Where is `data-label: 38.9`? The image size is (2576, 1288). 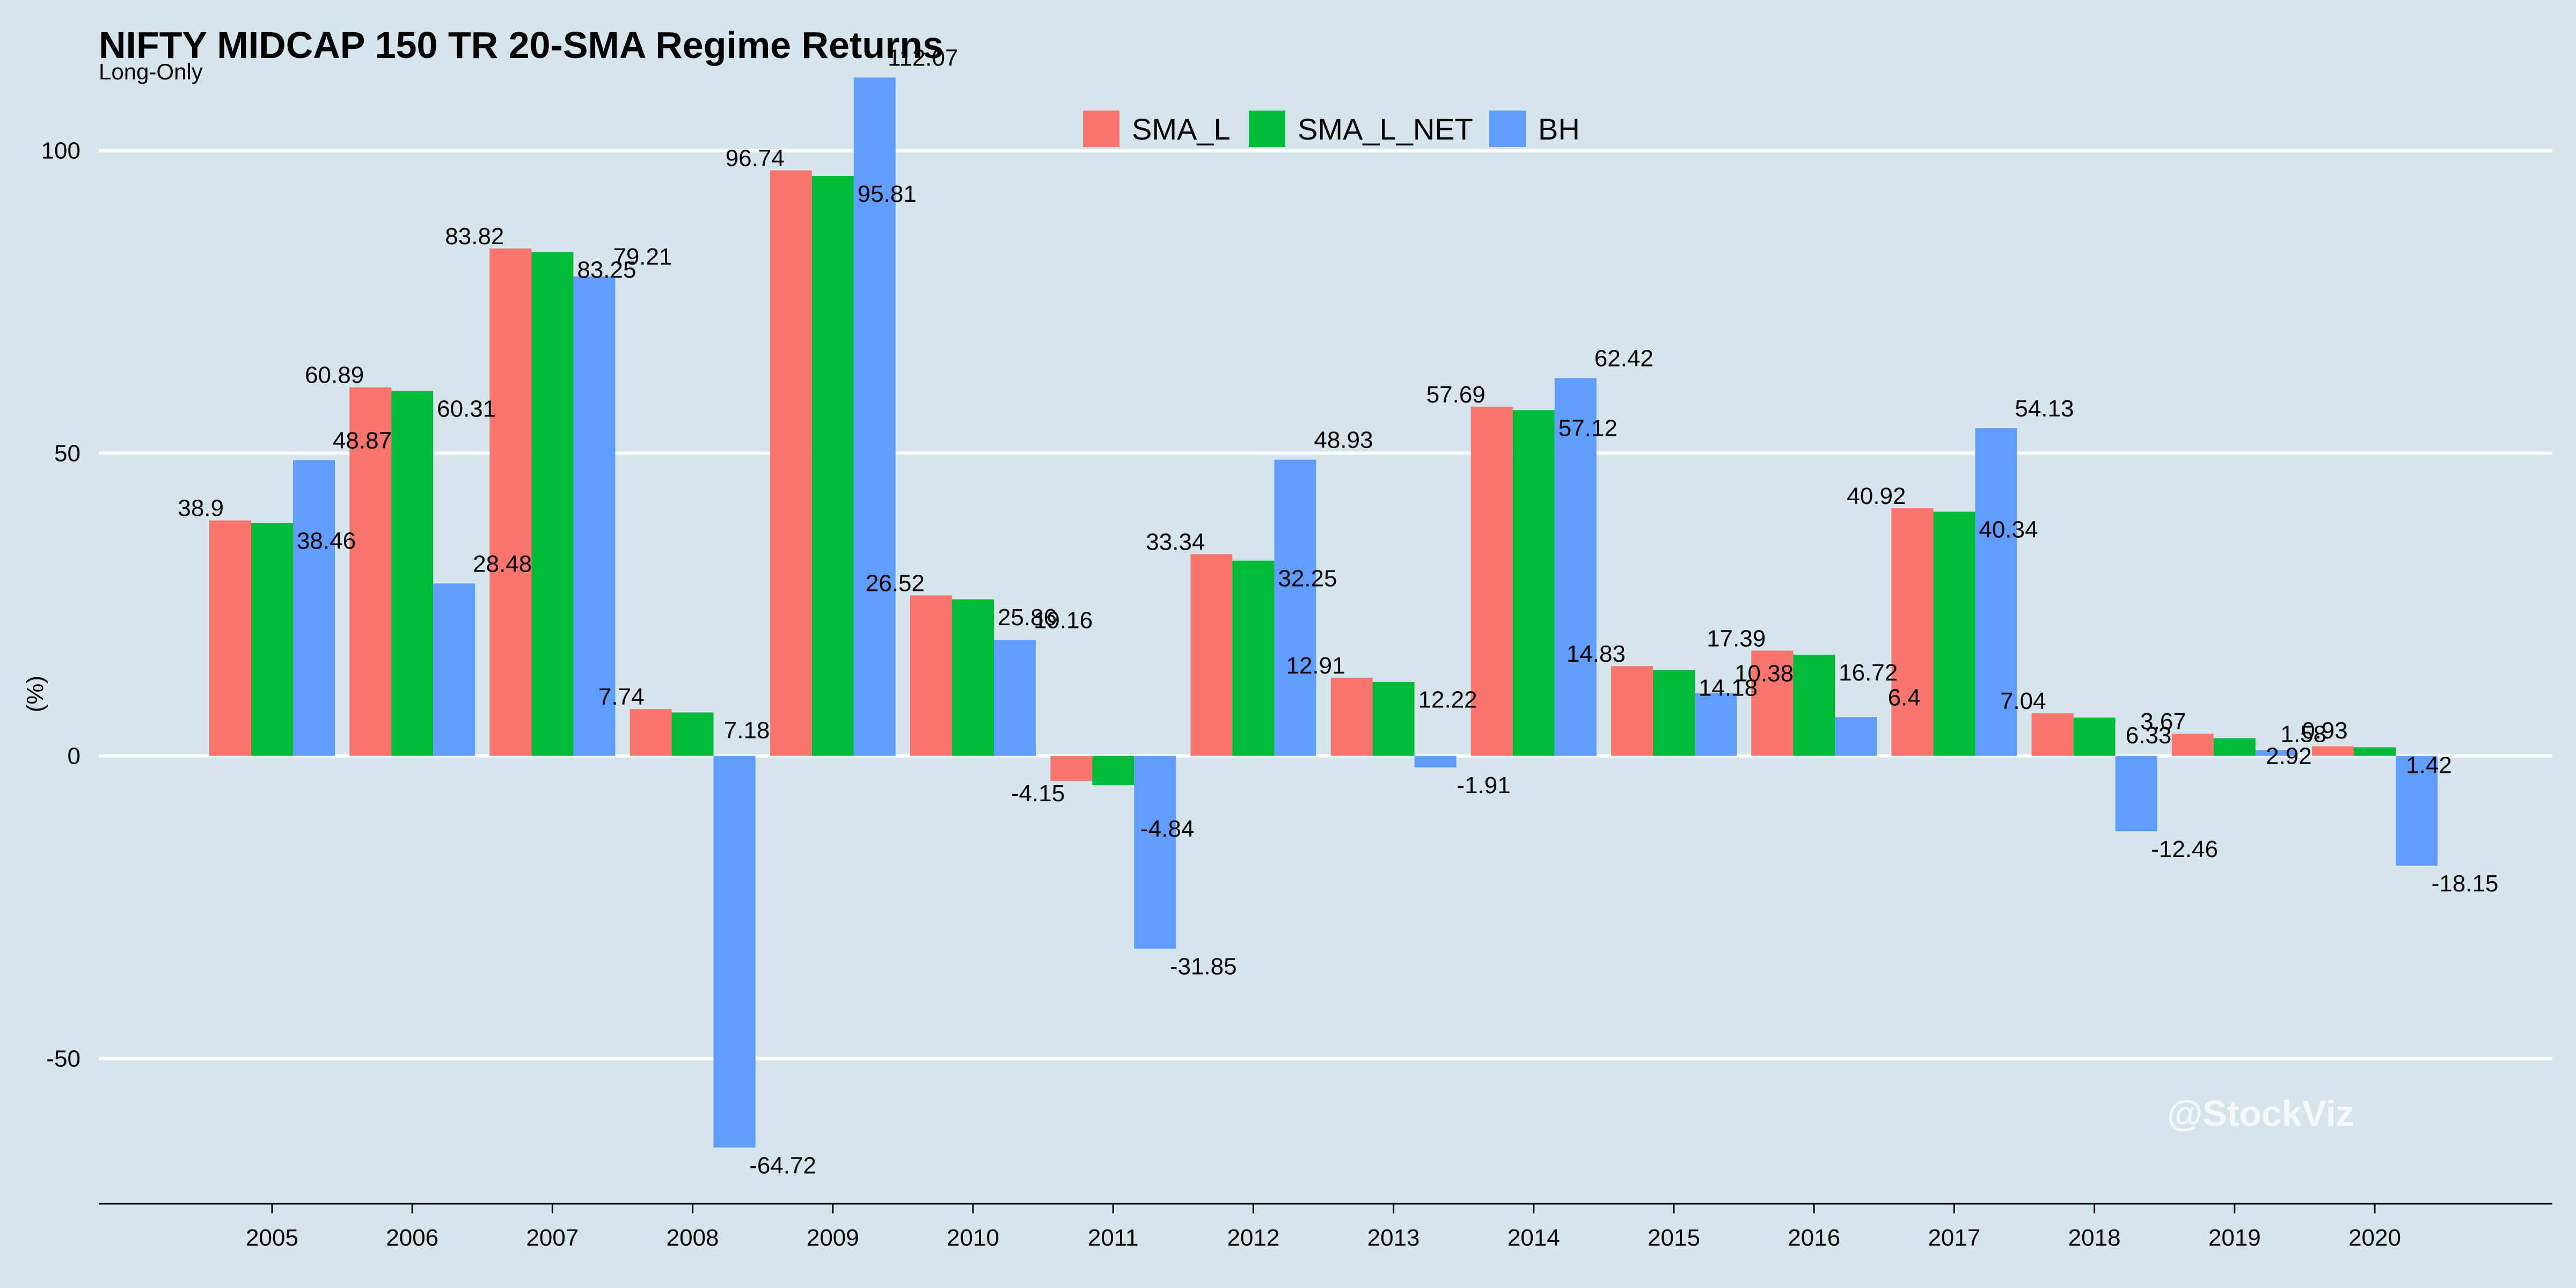 data-label: 38.9 is located at coordinates (201, 508).